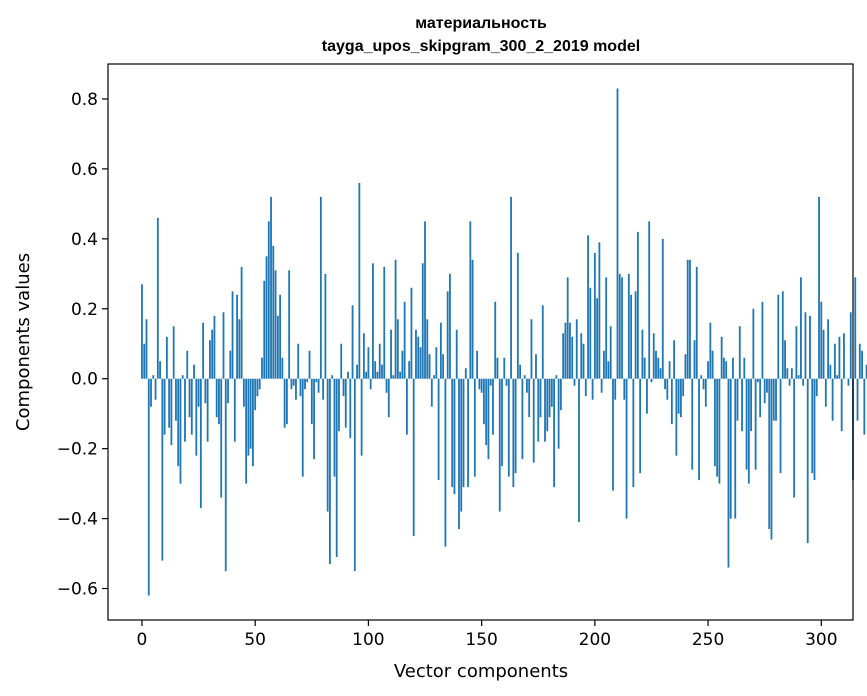 The width and height of the screenshot is (867, 696). What do you see at coordinates (821, 640) in the screenshot?
I see `x-tick-label: 300` at bounding box center [821, 640].